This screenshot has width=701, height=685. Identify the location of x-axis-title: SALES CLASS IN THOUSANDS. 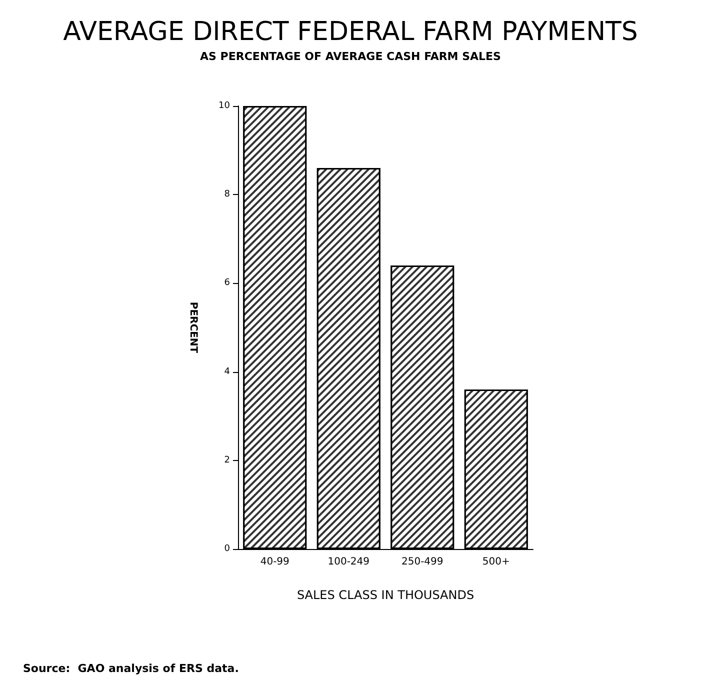
(385, 595).